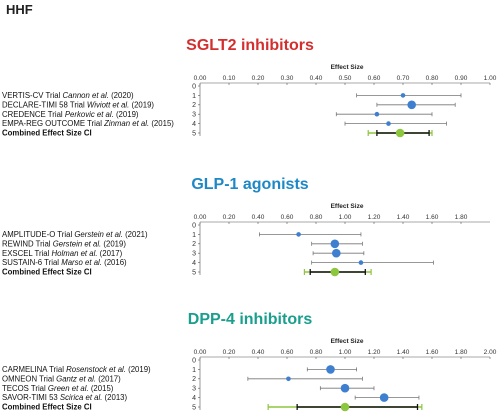  I want to click on study-label: SUSTAIN-6 Trial Marso et al. (2016), so click(64, 262).